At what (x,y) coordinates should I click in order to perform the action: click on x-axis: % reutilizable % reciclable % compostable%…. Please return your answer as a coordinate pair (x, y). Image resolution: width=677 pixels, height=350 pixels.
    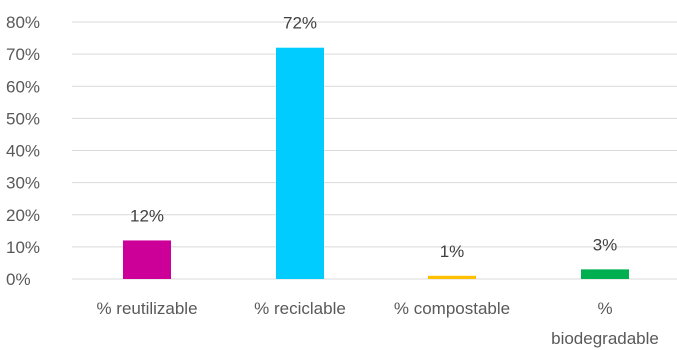
    Looking at the image, I should click on (377, 323).